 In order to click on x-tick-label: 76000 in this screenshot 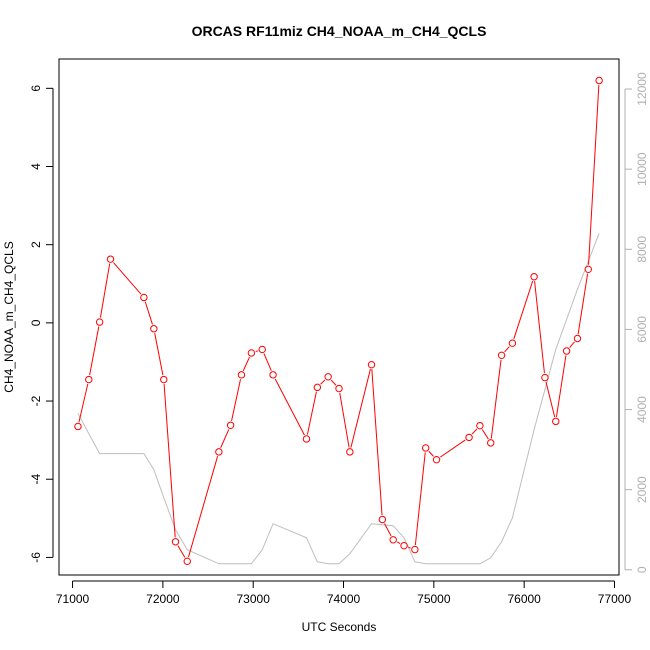, I will do `click(524, 599)`.